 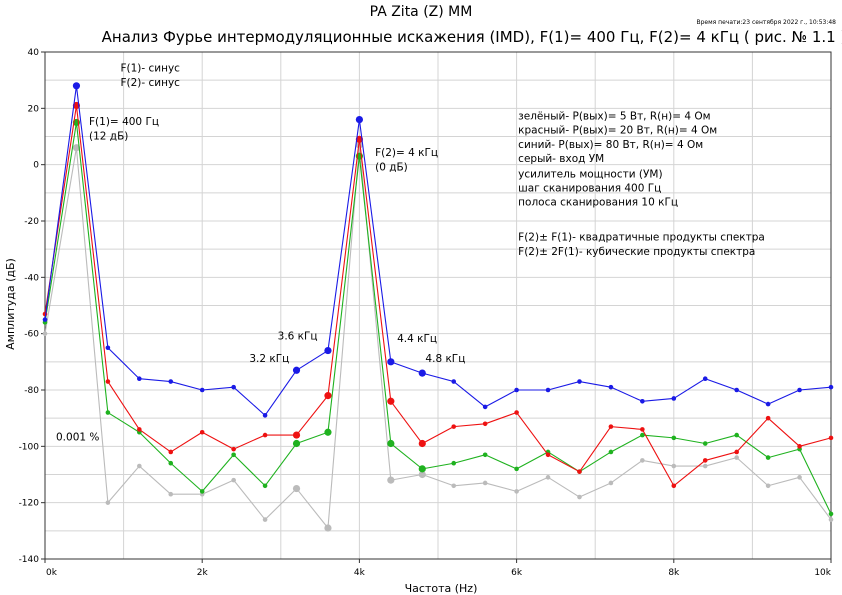 I want to click on annotation: (0 дБ), so click(x=391, y=167).